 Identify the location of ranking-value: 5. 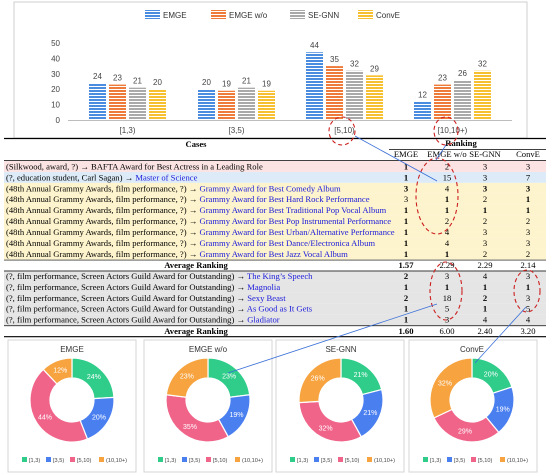
(528, 309).